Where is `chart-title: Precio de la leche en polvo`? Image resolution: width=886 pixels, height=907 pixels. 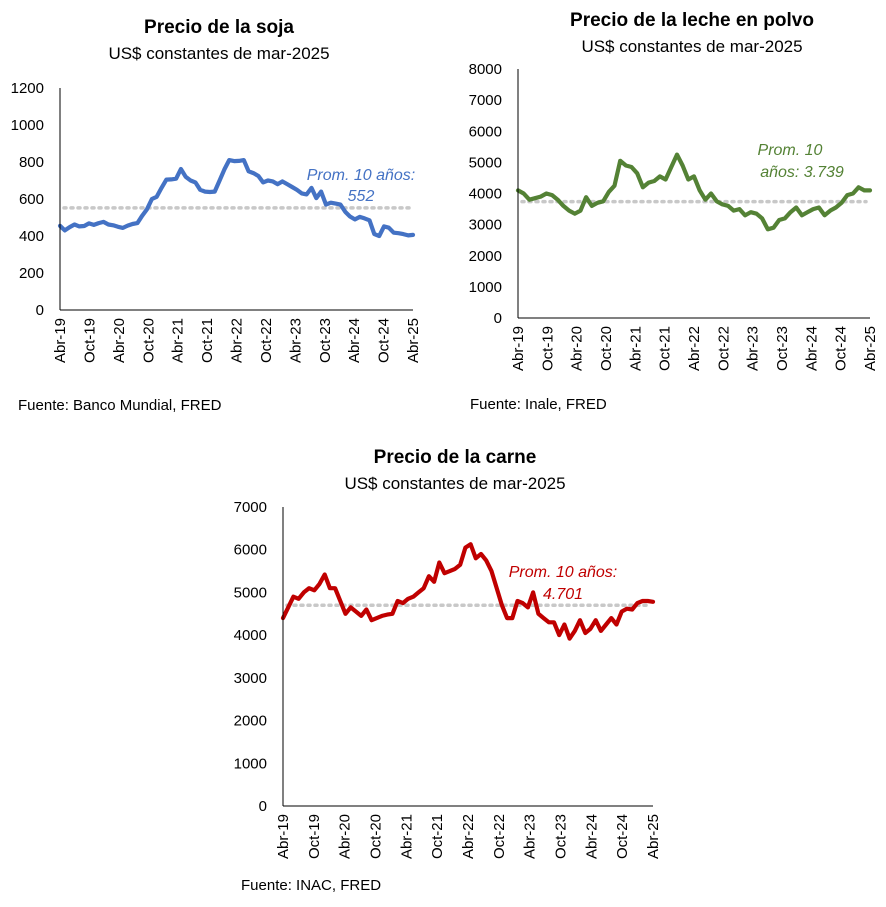
chart-title: Precio de la leche en polvo is located at coordinates (692, 20).